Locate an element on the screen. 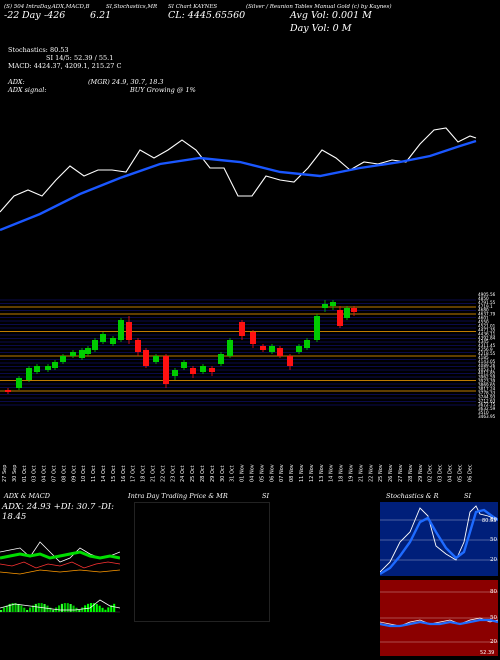 The height and width of the screenshot is (660, 500). adx-panel: ADX: 24.93 +DI: 30.7 -DI: 18.45 is located at coordinates (60, 562).